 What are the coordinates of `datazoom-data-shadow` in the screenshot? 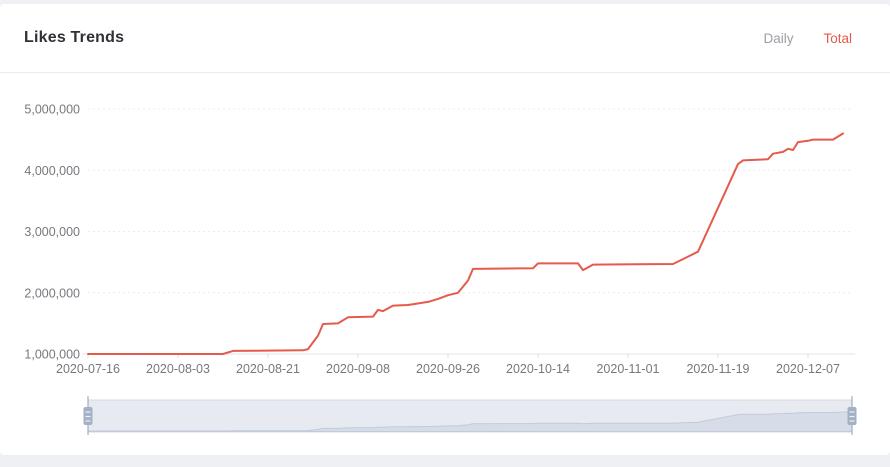 It's located at (470, 421).